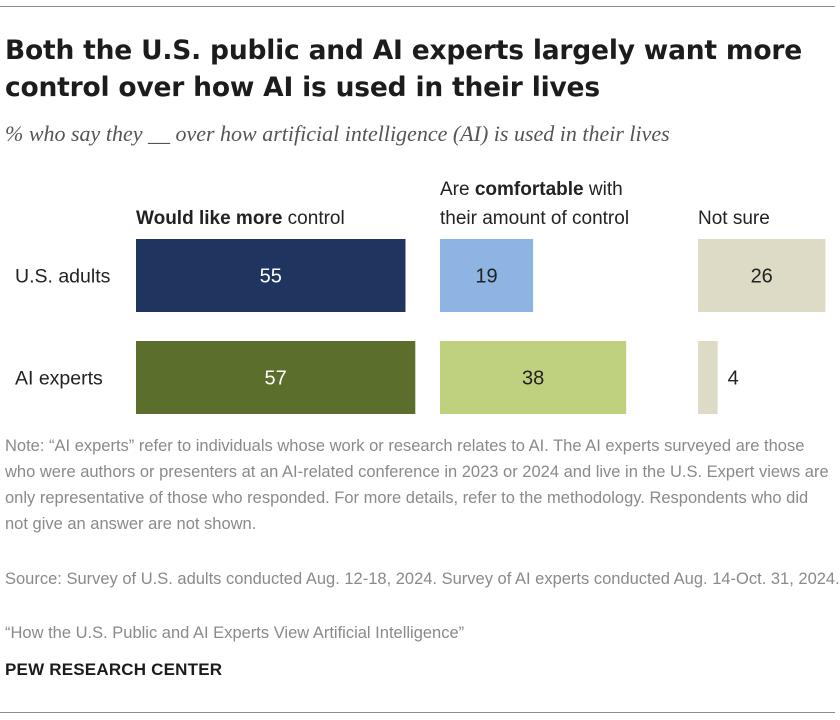 Image resolution: width=840 pixels, height=720 pixels. Describe the element at coordinates (534, 218) in the screenshot. I see `legend-comfortable-line2: their amount of control` at that location.